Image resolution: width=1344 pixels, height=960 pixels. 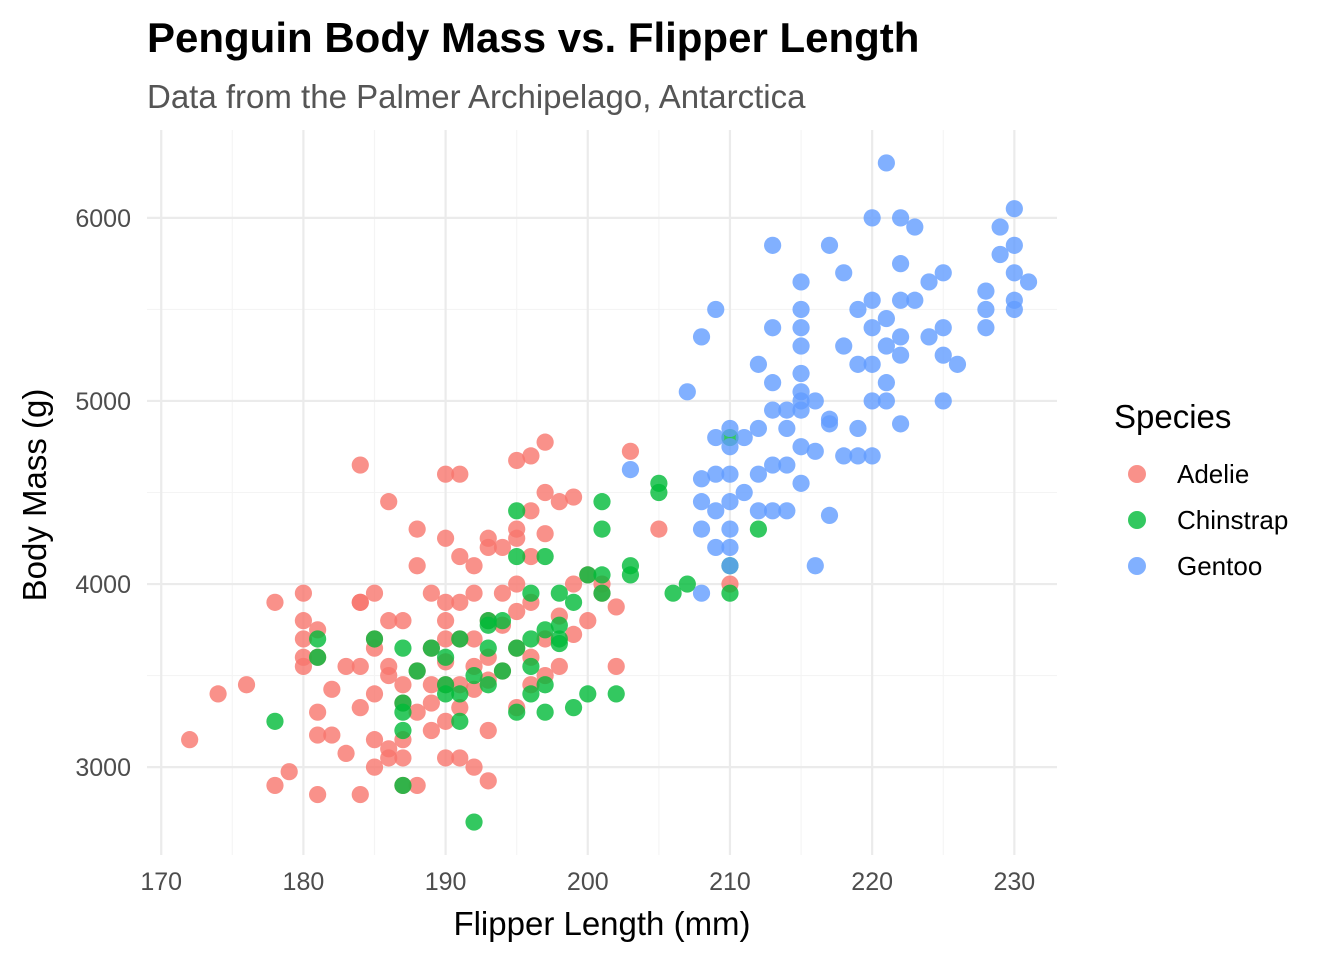 I want to click on x-tick-label: 230, so click(x=1014, y=882).